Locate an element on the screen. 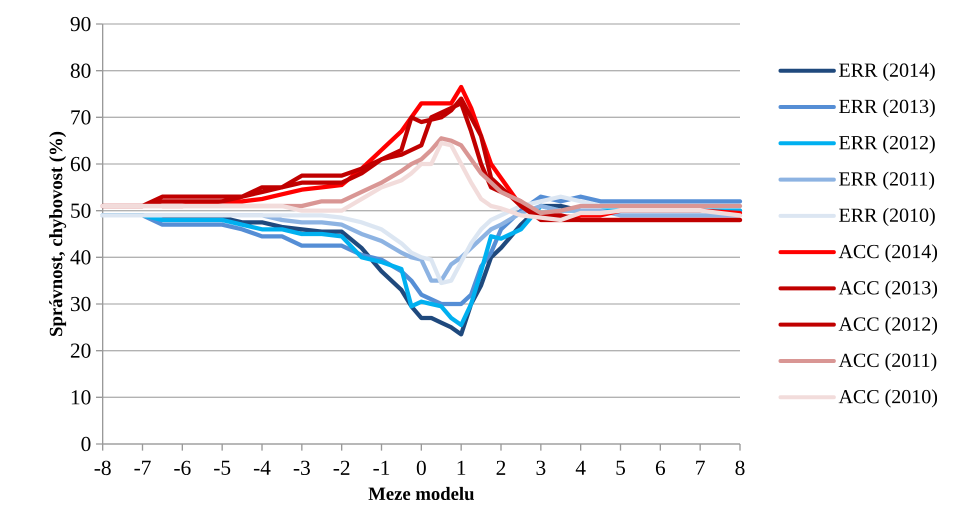 The image size is (976, 524). y-tick-label: 20 is located at coordinates (80, 350).